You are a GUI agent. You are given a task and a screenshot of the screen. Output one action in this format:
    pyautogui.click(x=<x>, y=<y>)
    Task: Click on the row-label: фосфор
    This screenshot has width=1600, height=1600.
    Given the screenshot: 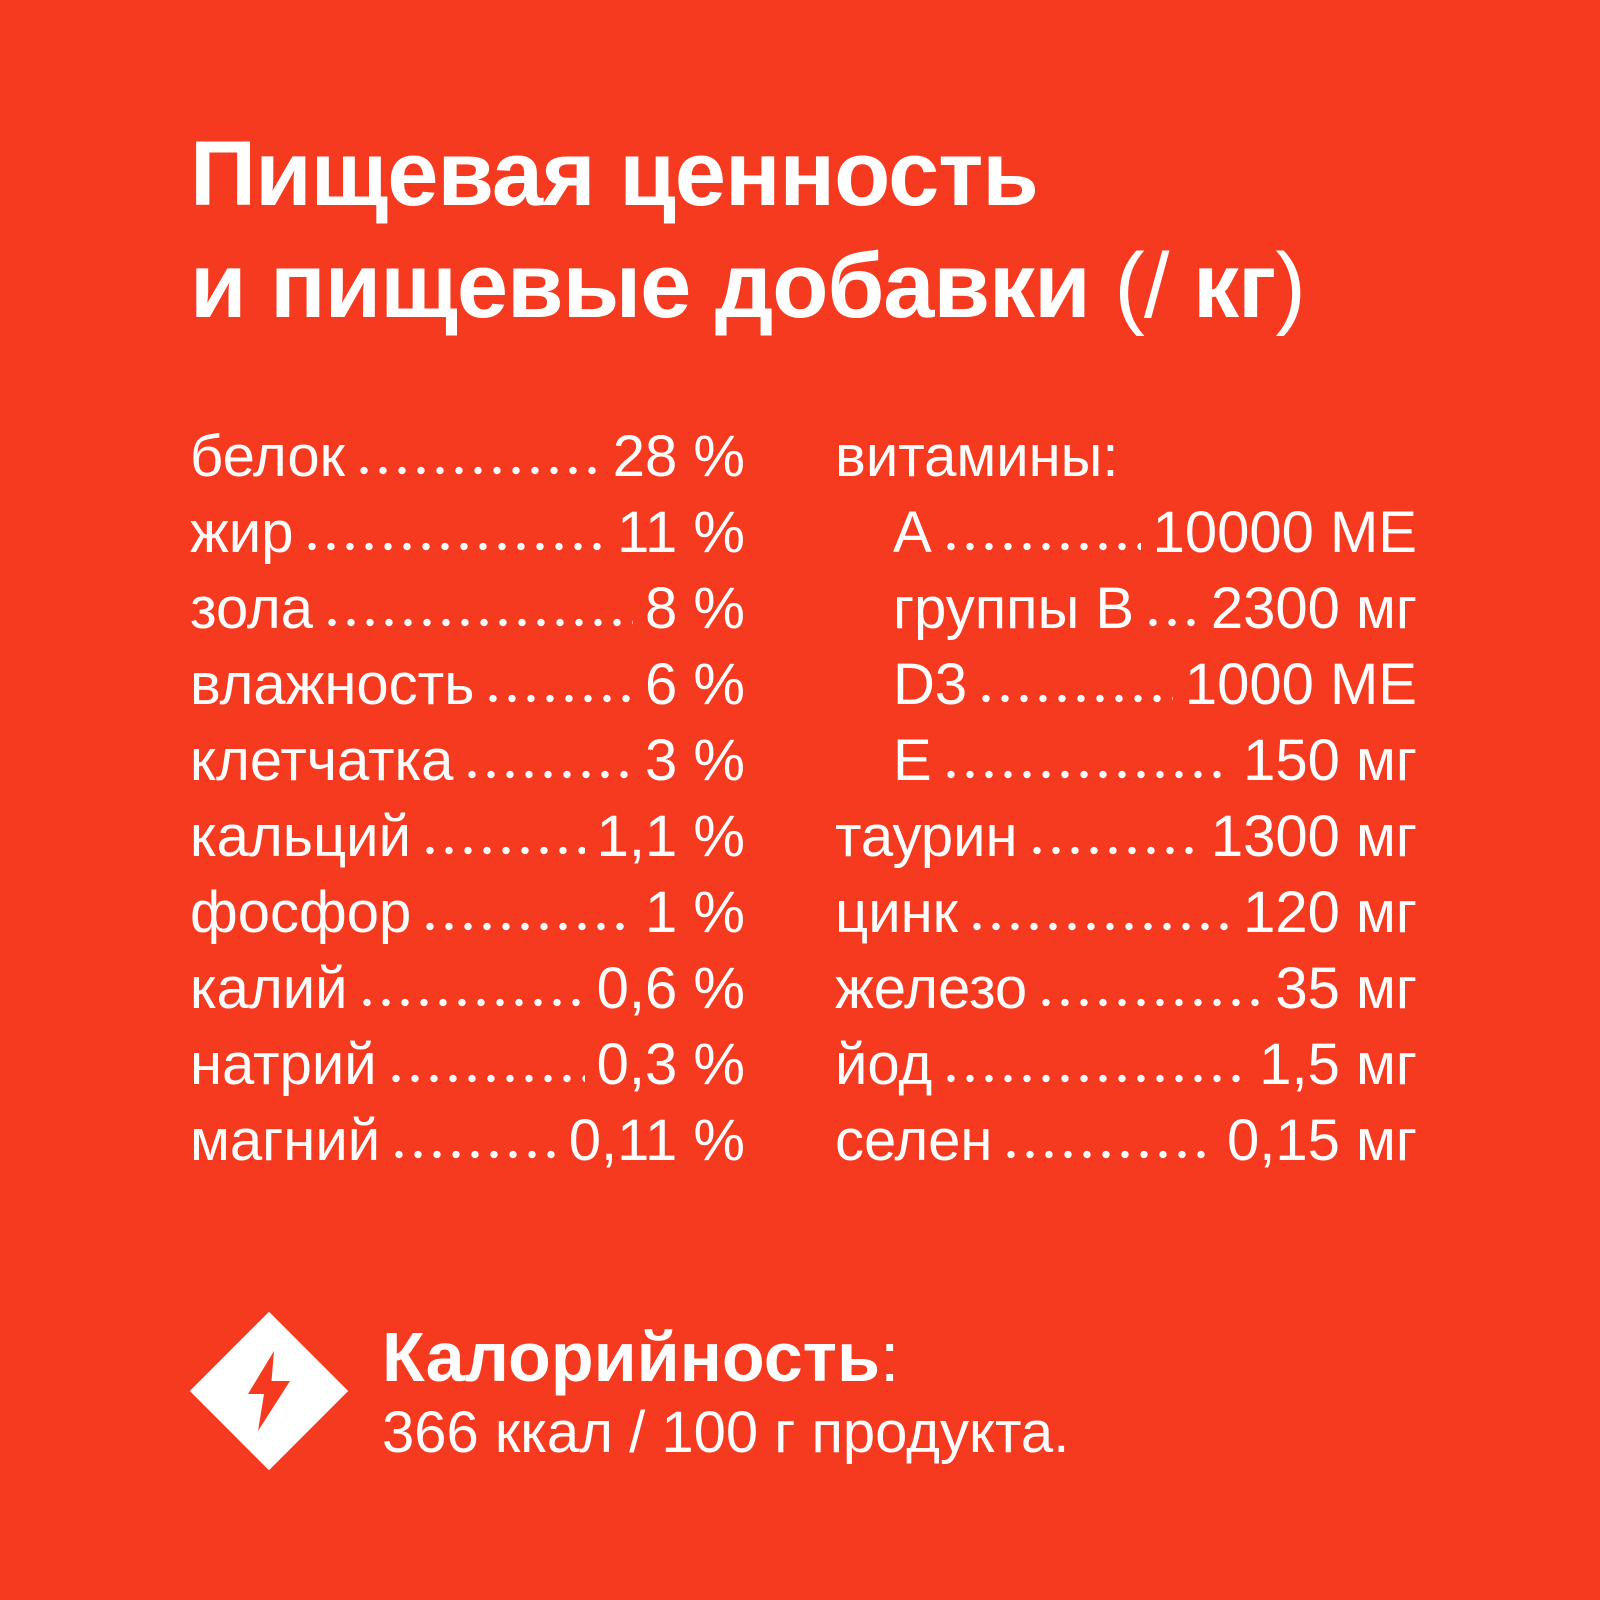 What is the action you would take?
    pyautogui.click(x=301, y=912)
    